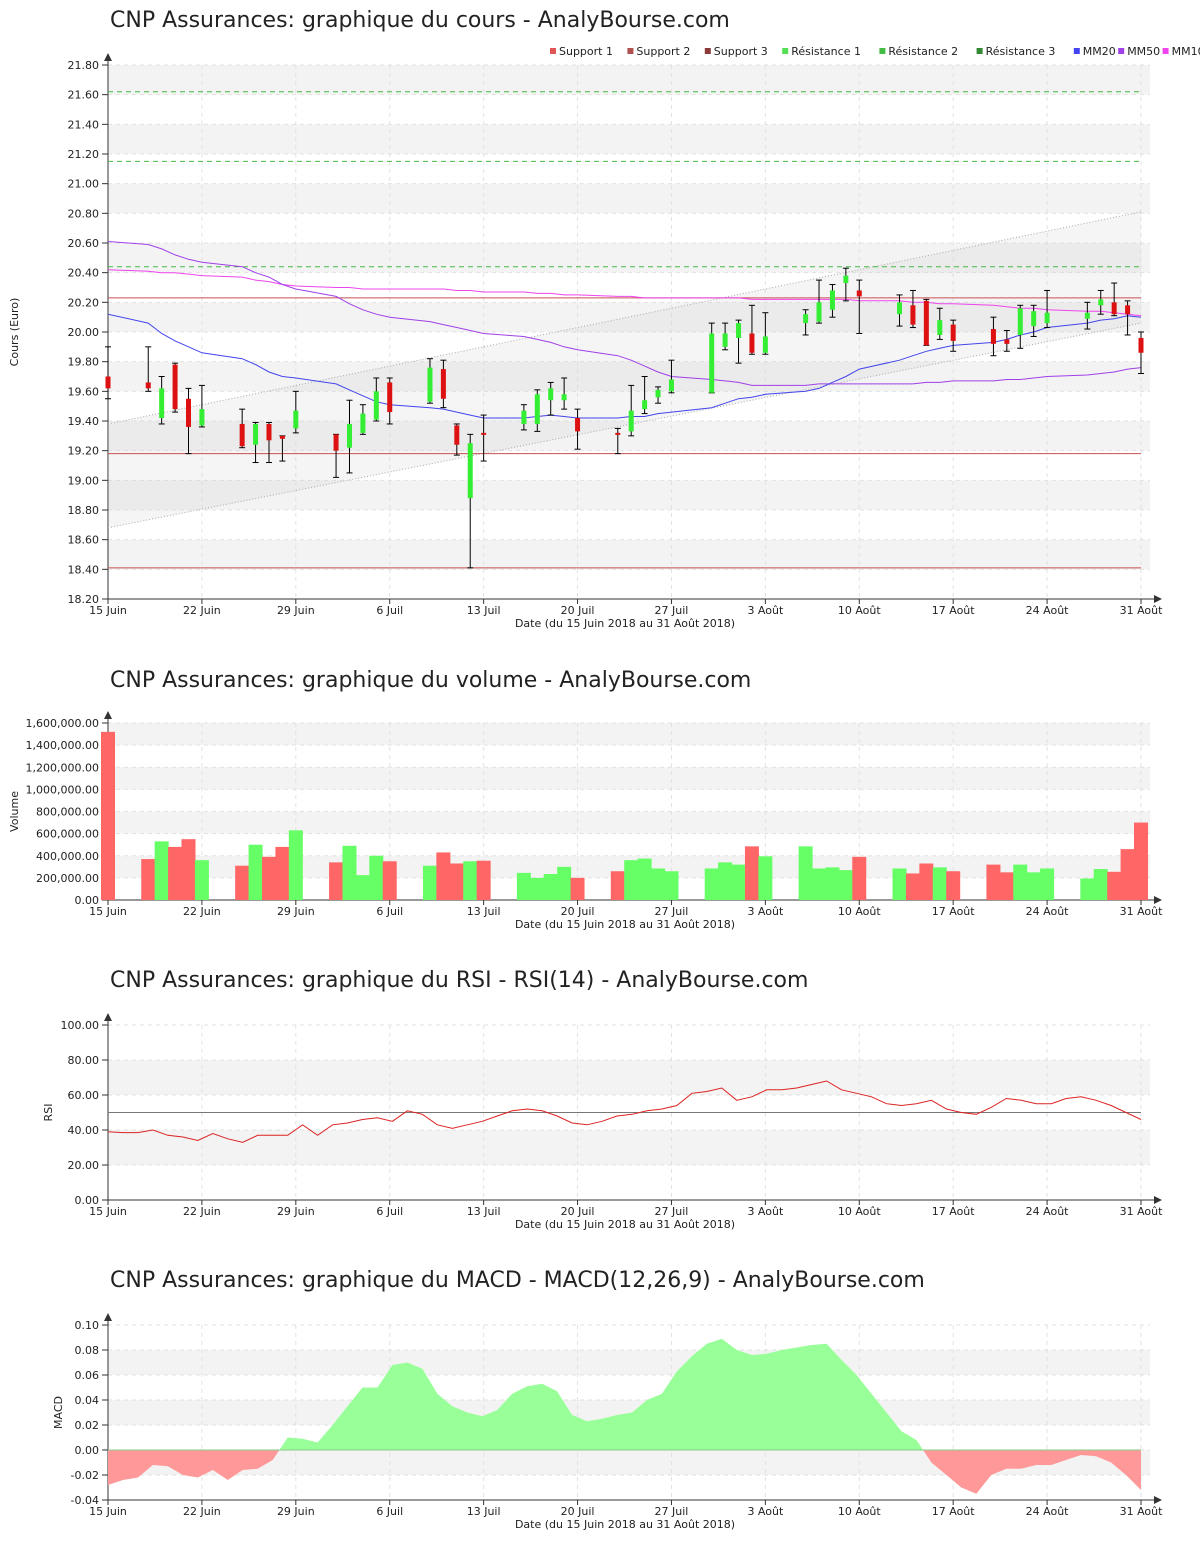  I want to click on legend-label: Résistance 3, so click(1021, 51).